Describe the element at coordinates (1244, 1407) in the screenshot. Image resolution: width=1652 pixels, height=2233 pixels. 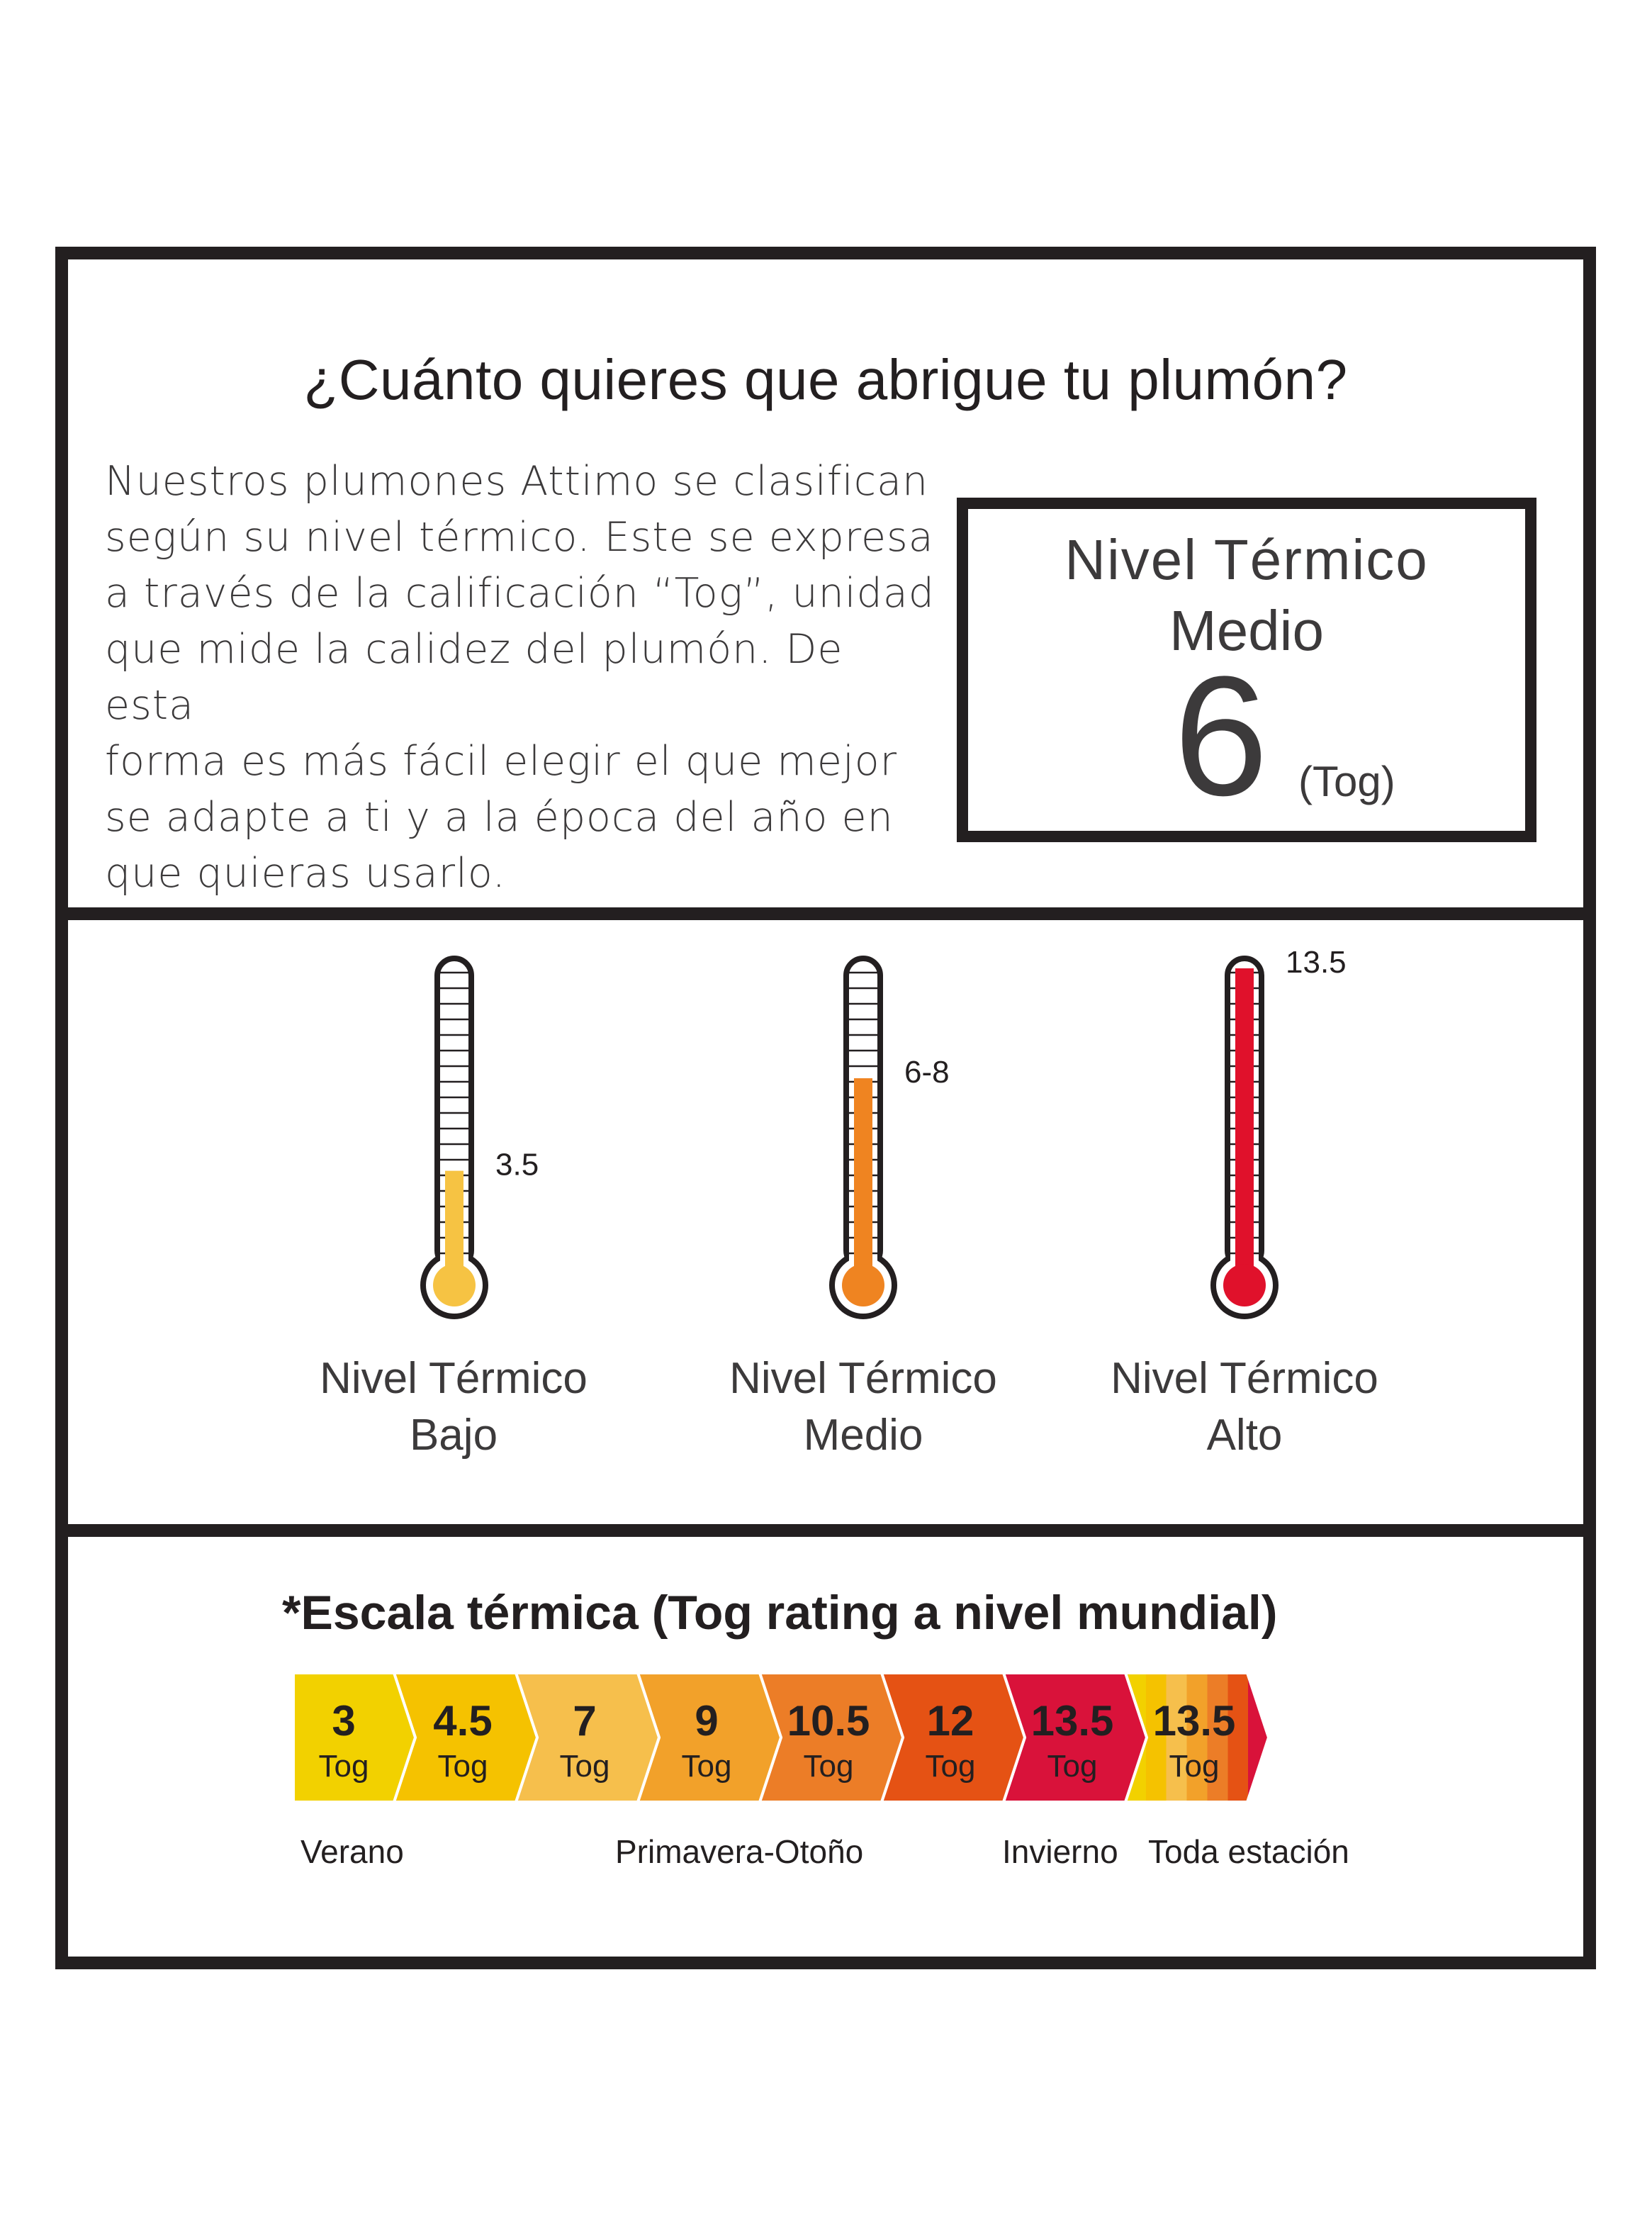
I see `thermometer-label-high: Nivel Térmico Alto` at that location.